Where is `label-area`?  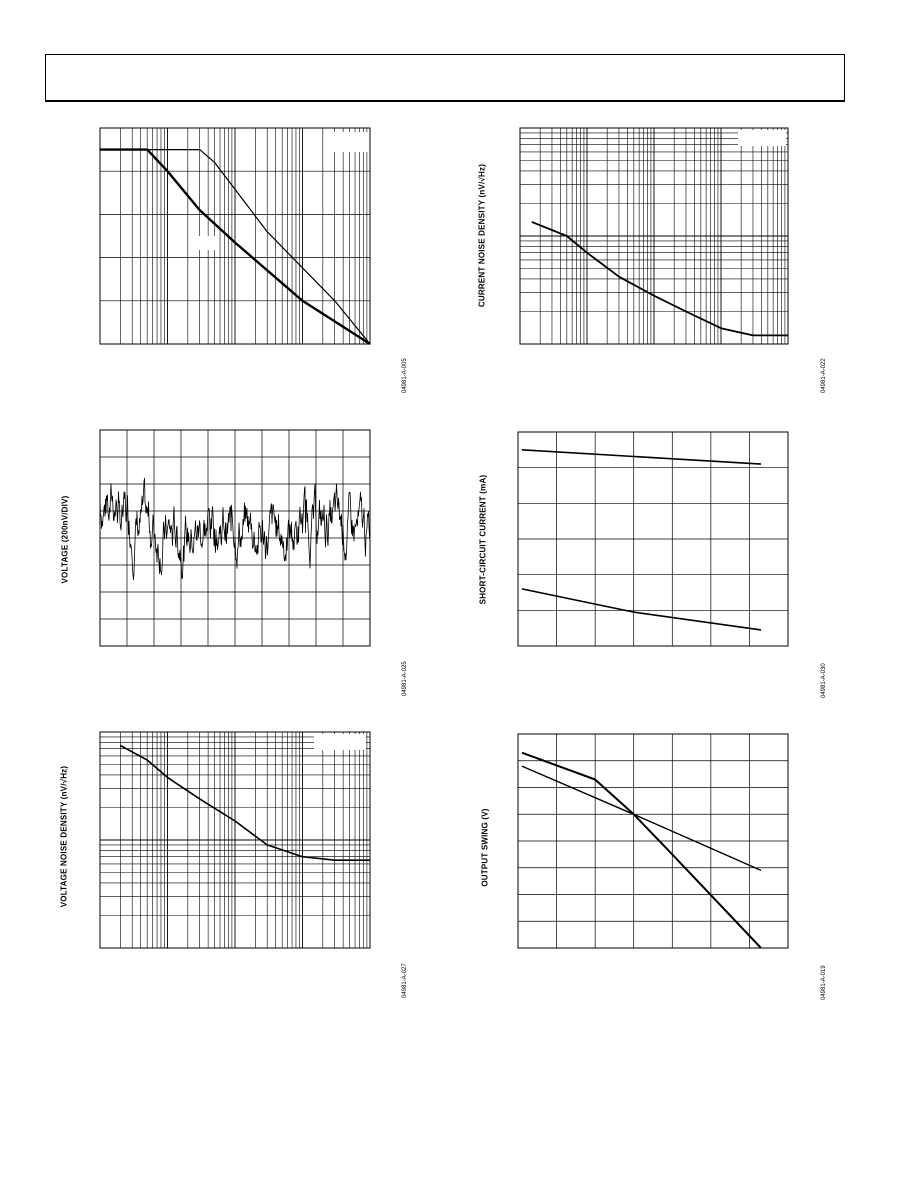
label-area is located at coordinates (206, 243).